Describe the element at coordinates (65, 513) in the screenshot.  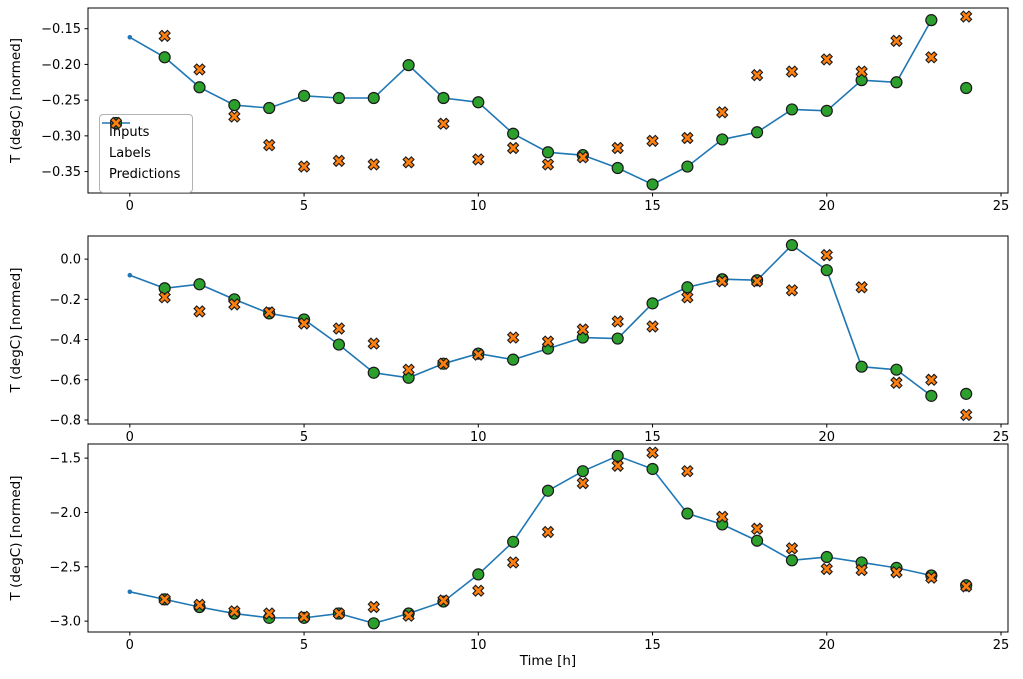
I see `y-tick-label: −2.0` at that location.